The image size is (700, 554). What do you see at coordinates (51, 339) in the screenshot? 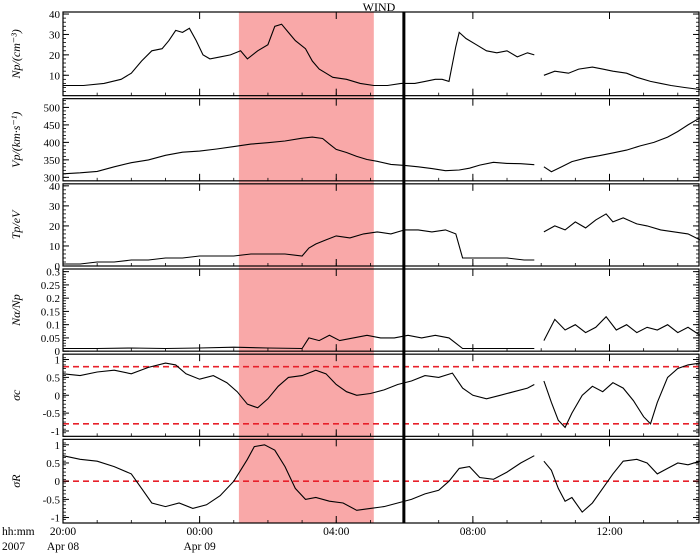
I see `y-tick-label: 0.05` at bounding box center [51, 339].